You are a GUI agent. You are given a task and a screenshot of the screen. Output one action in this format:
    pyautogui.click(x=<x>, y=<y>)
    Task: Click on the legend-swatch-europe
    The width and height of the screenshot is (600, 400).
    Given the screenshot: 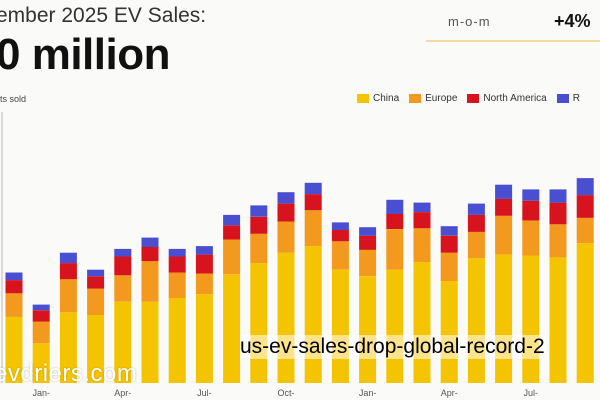 What is the action you would take?
    pyautogui.click(x=415, y=98)
    